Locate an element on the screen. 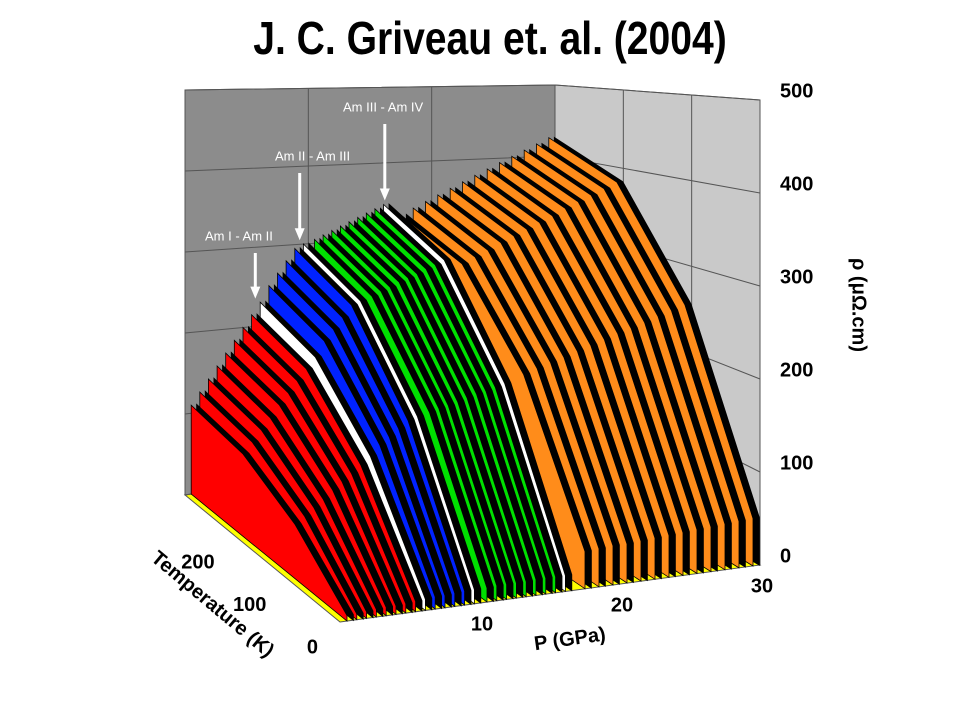  t-tick-label: 0 is located at coordinates (312, 647).